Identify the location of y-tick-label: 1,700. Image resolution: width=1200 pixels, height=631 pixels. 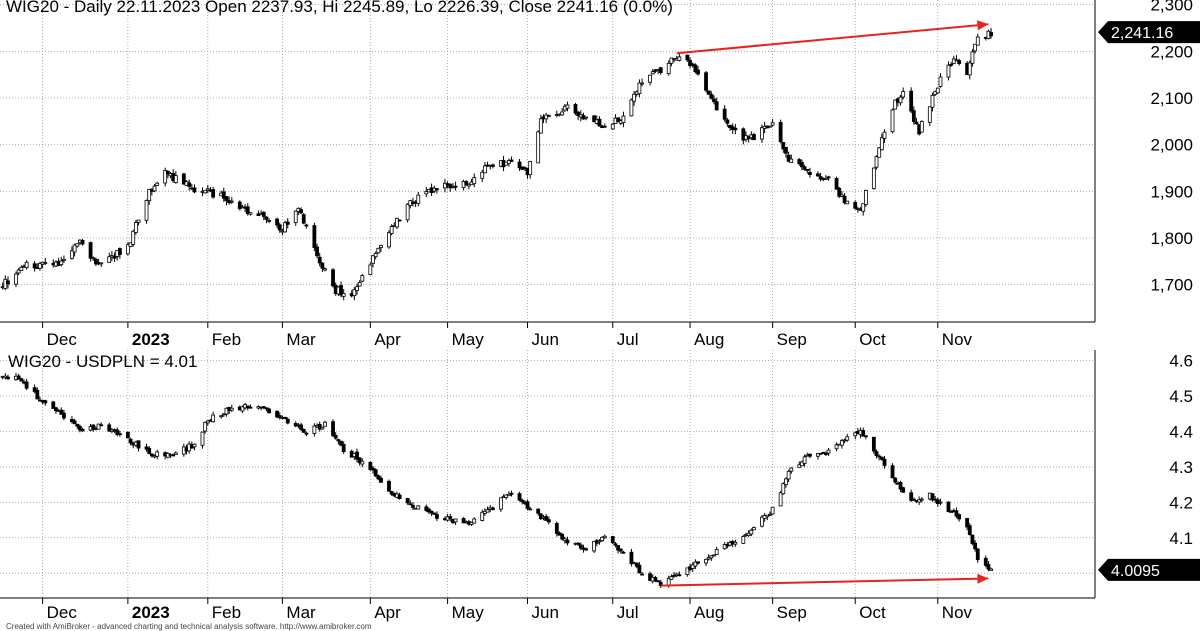
(1171, 285).